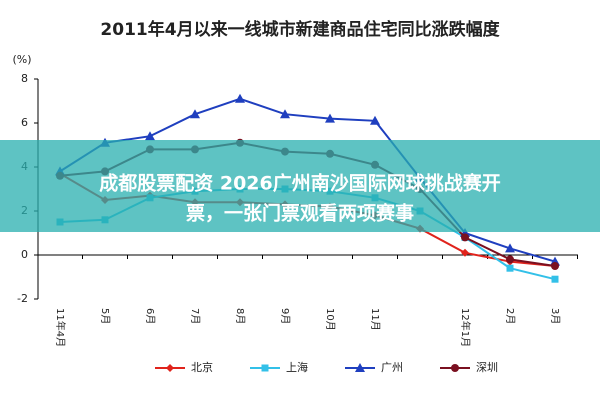  I want to click on legend: 北京 上海 广州 深圳, so click(326, 367).